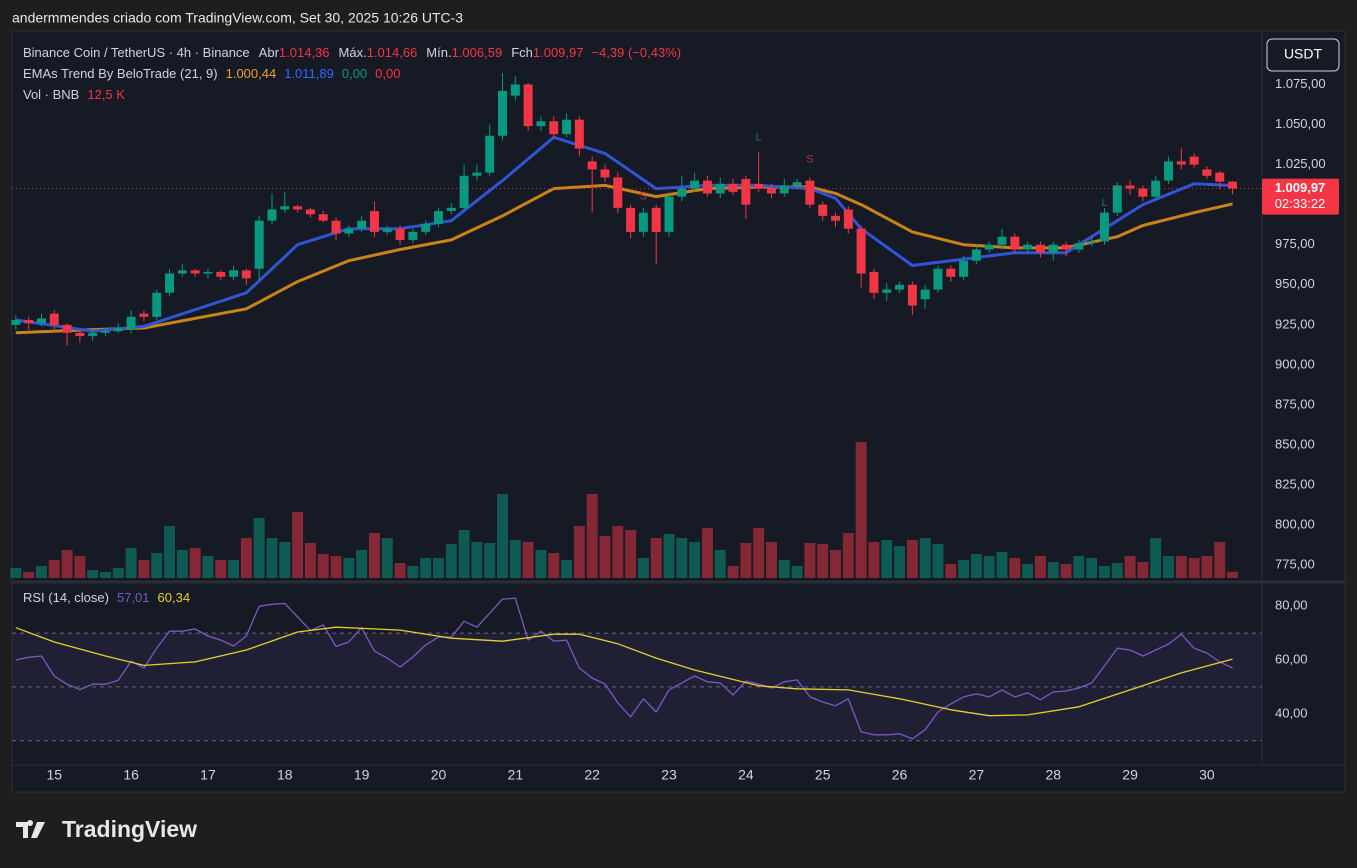 The height and width of the screenshot is (868, 1357). I want to click on ohlc-label: Fch, so click(522, 52).